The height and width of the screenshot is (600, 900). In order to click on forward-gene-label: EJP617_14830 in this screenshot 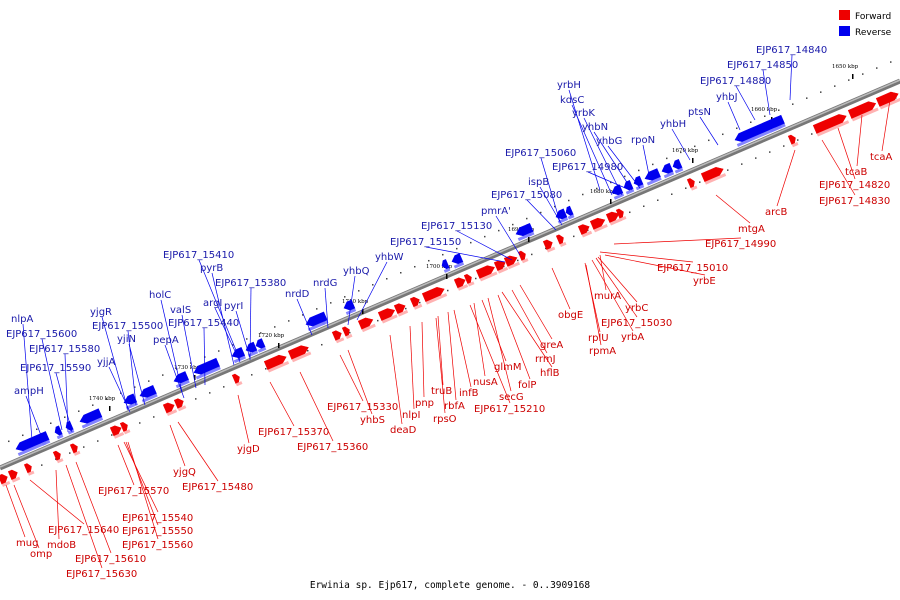, I will do `click(854, 201)`.